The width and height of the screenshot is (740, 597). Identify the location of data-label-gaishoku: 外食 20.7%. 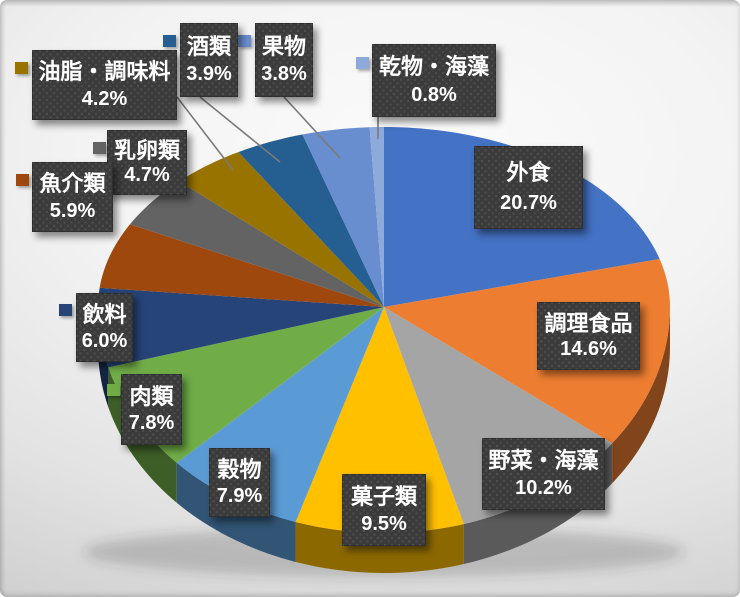
(528, 187).